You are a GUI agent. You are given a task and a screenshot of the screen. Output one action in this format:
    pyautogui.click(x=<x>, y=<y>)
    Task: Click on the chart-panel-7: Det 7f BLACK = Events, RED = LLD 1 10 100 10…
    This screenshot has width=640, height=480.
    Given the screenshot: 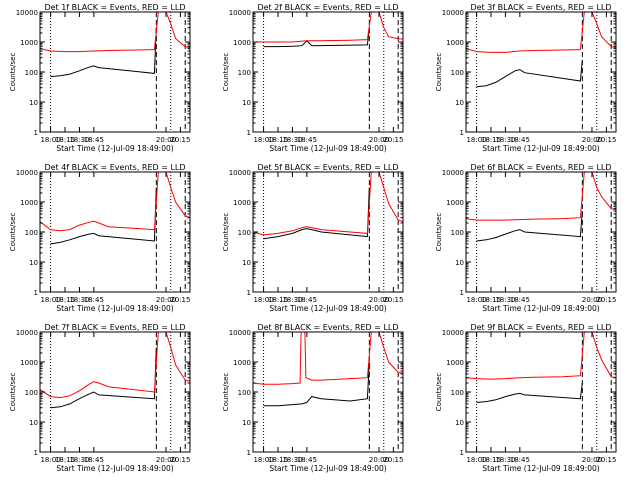 What is the action you would take?
    pyautogui.click(x=100, y=398)
    